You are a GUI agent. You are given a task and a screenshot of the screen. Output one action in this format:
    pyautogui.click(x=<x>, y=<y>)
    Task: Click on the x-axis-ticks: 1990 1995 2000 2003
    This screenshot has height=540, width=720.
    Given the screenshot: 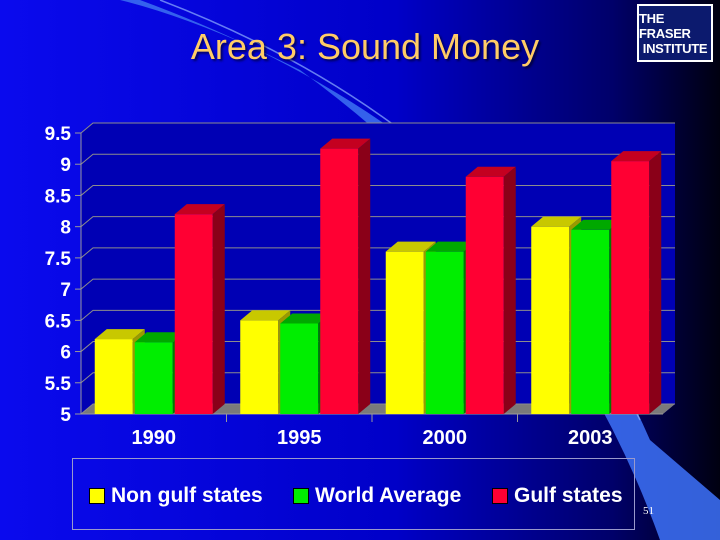 What is the action you would take?
    pyautogui.click(x=372, y=431)
    